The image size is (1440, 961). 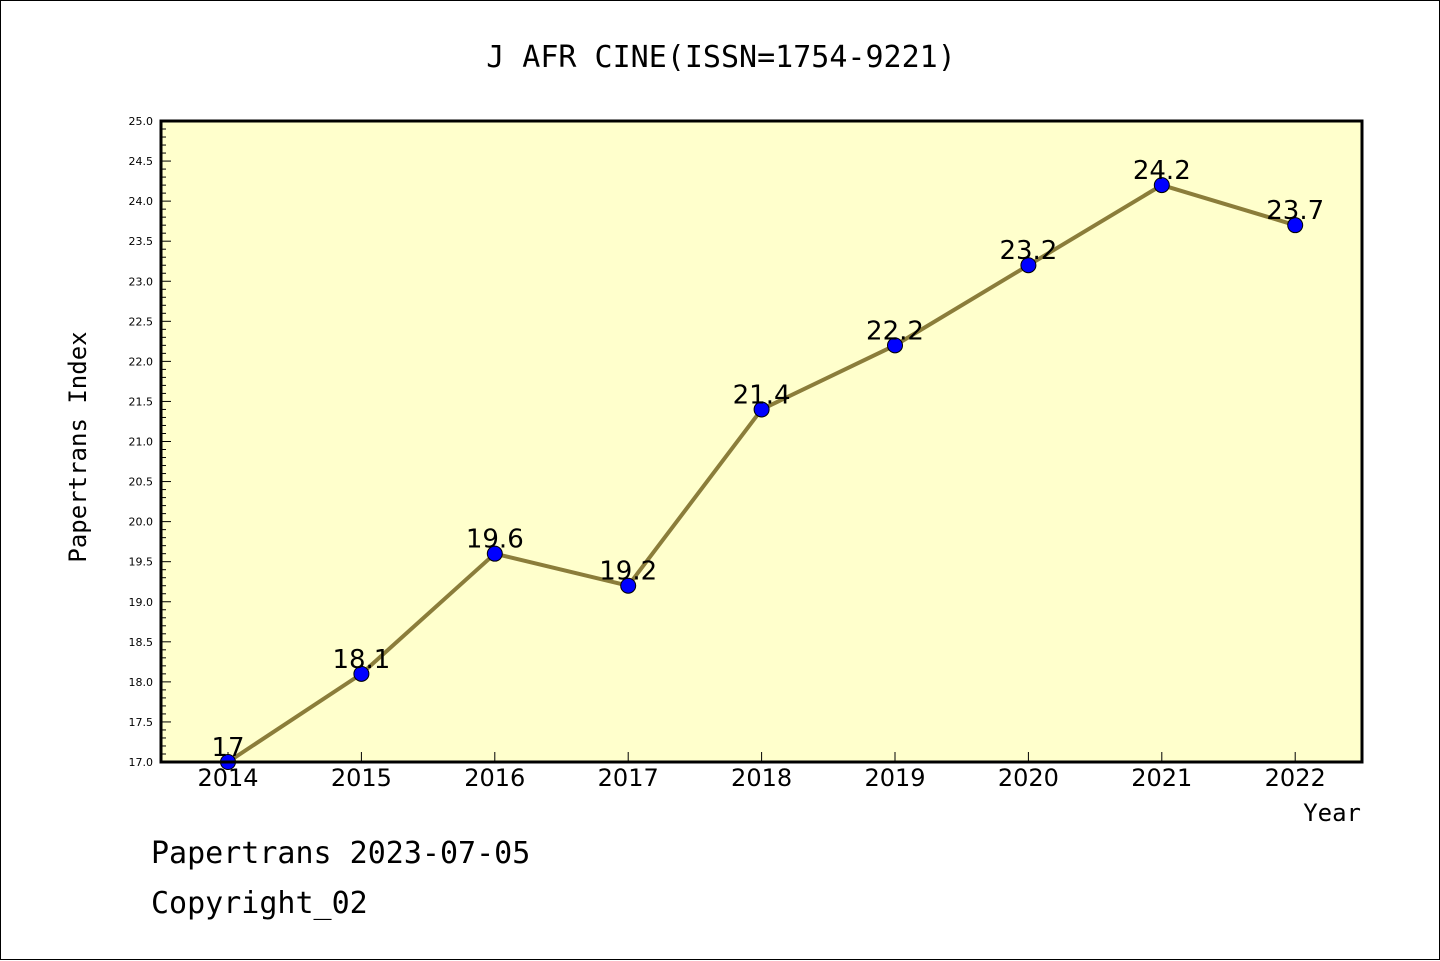 What do you see at coordinates (361, 778) in the screenshot?
I see `x-tick-label: 2015` at bounding box center [361, 778].